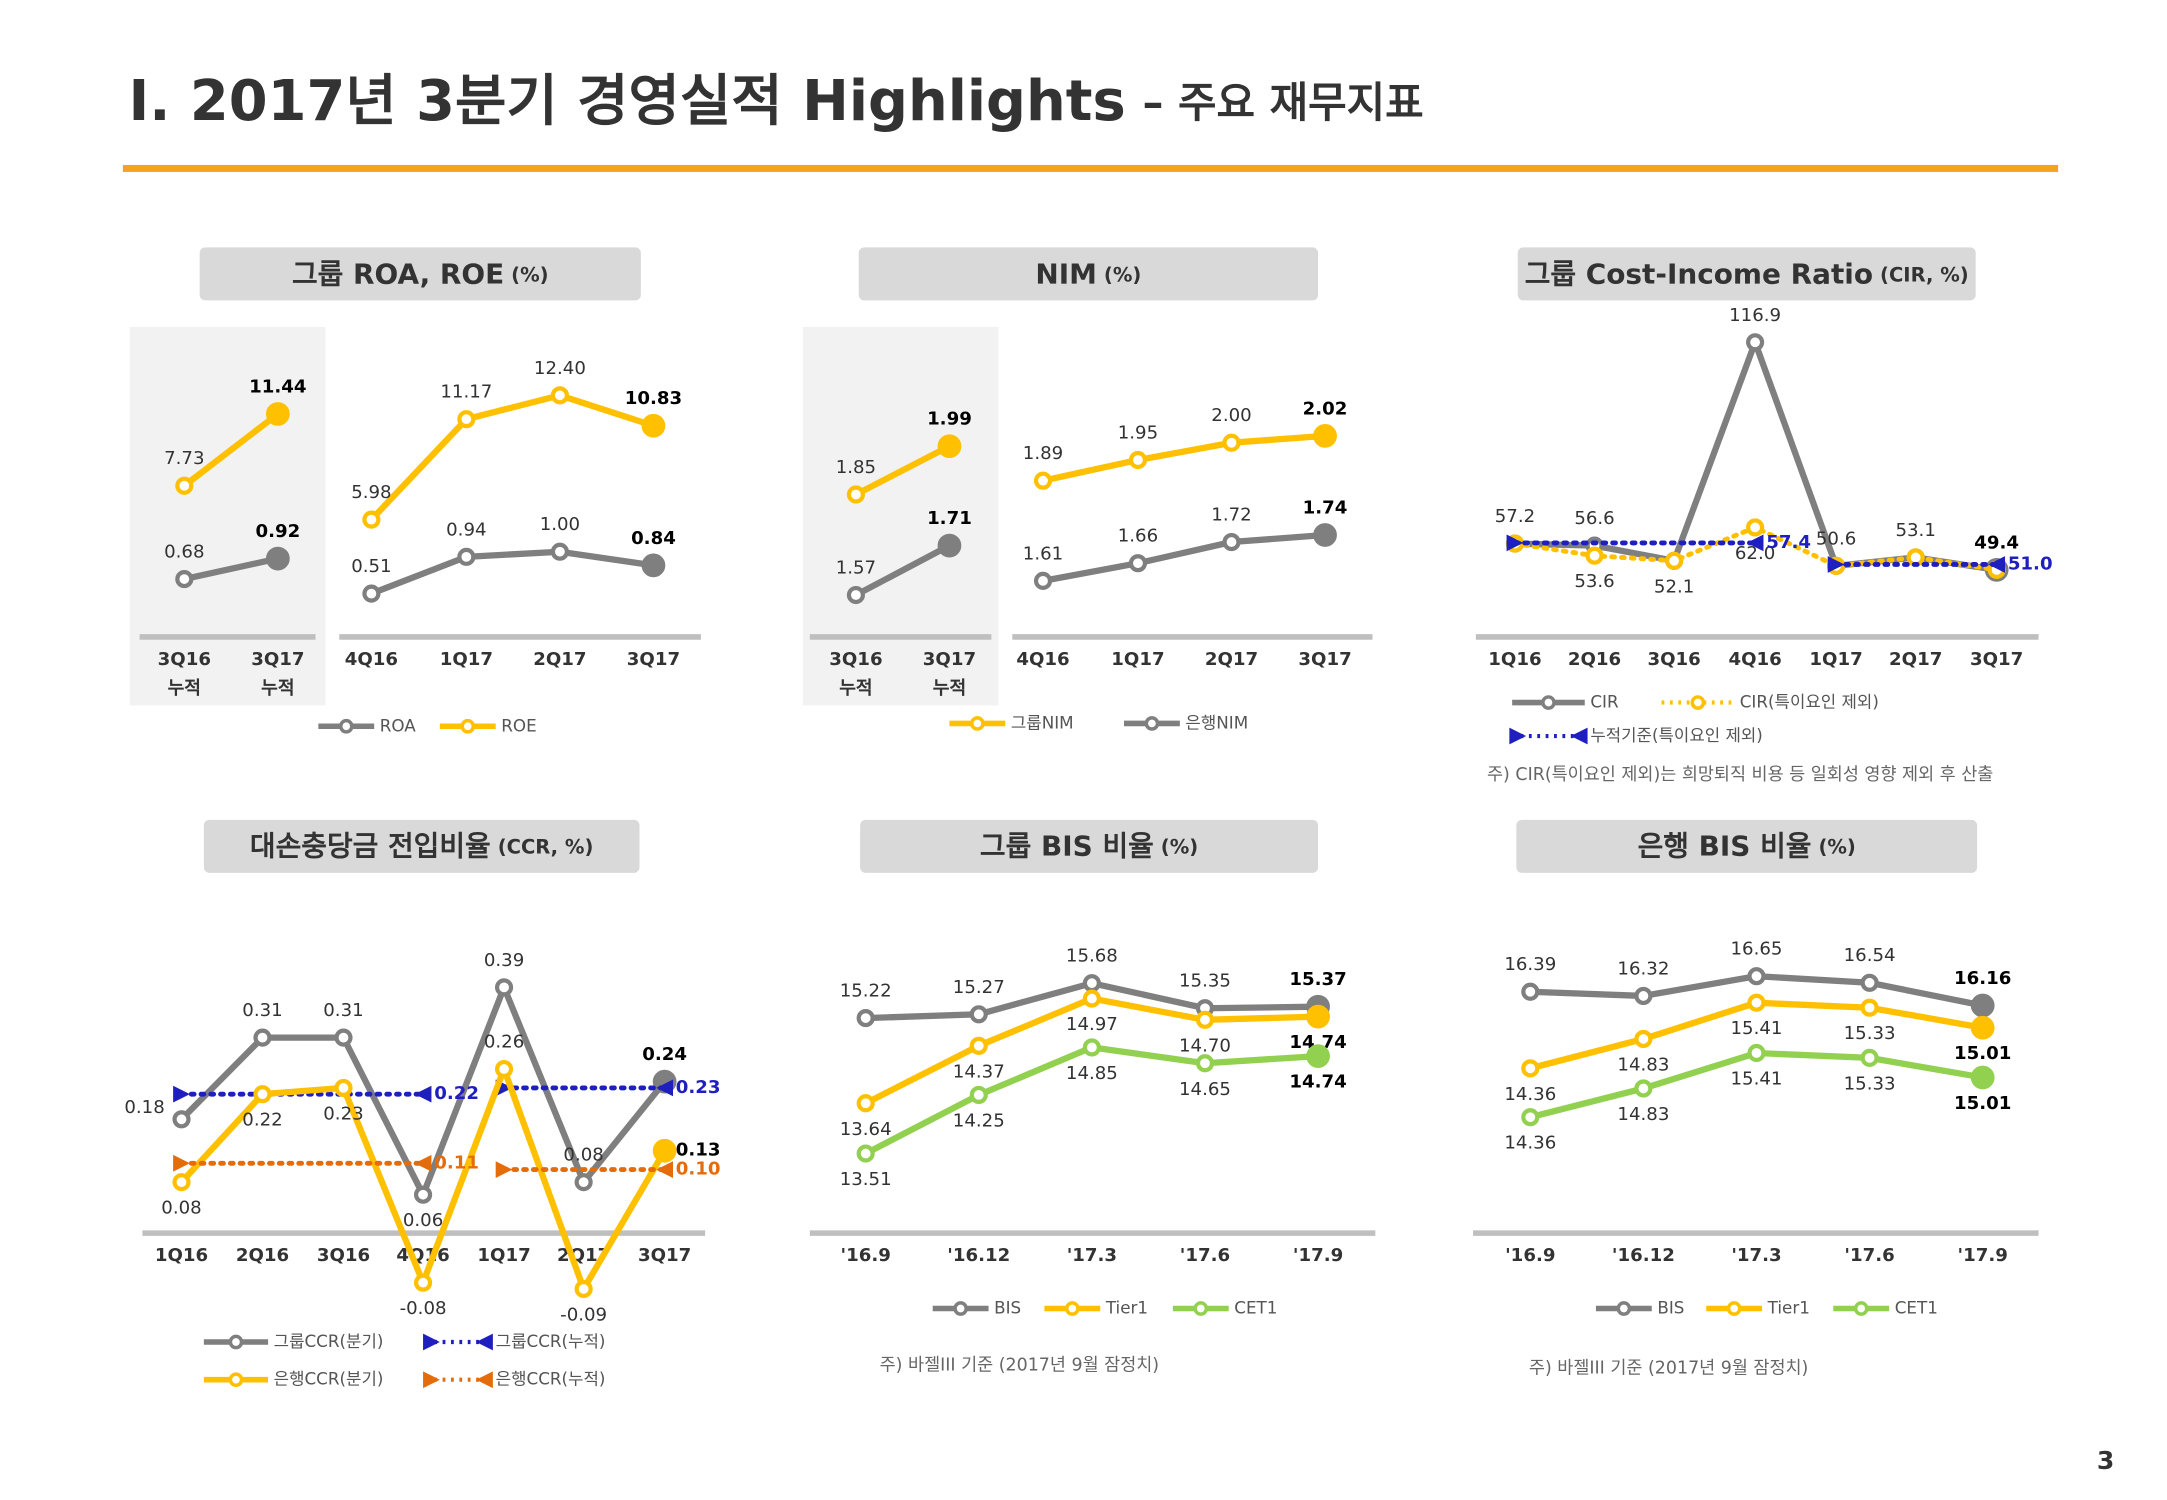 This screenshot has height=1500, width=2167. I want to click on data-label: 11.44, so click(277, 386).